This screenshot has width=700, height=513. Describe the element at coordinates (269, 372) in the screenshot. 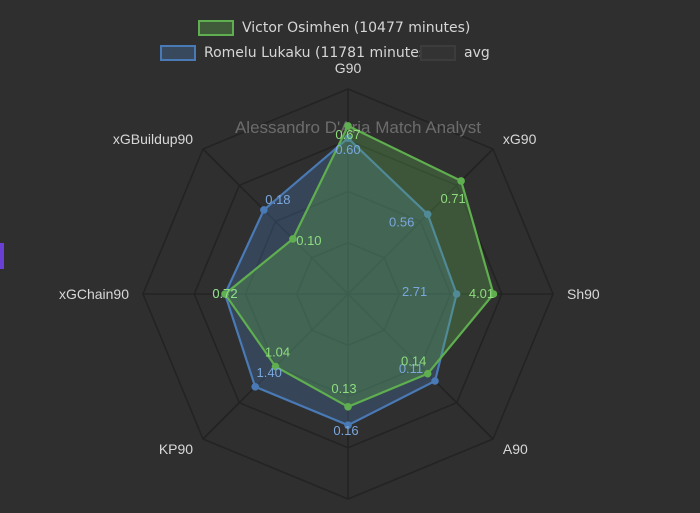

I see `value-label: 1.40` at that location.